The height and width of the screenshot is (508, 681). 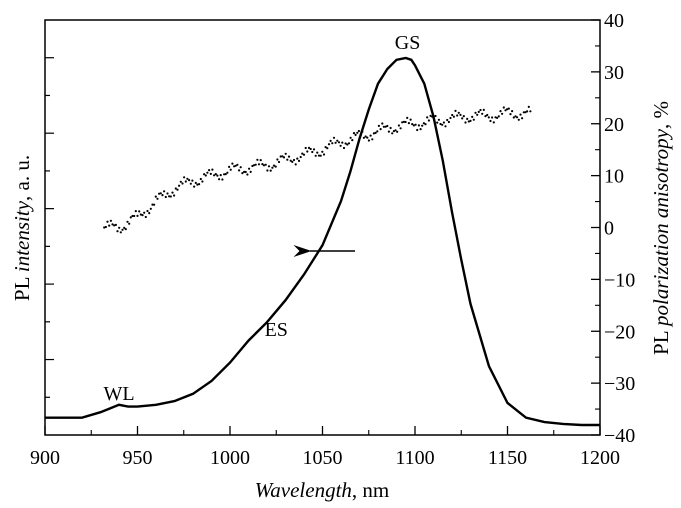 I want to click on y-right-tick-label: 10, so click(x=614, y=177).